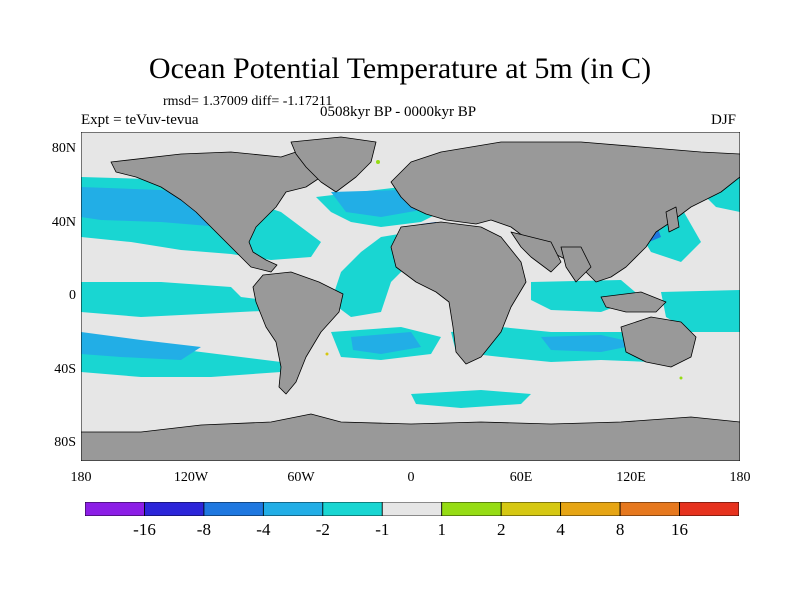 The image size is (800, 600). Describe the element at coordinates (521, 477) in the screenshot. I see `lon-label-60e: 60E` at that location.